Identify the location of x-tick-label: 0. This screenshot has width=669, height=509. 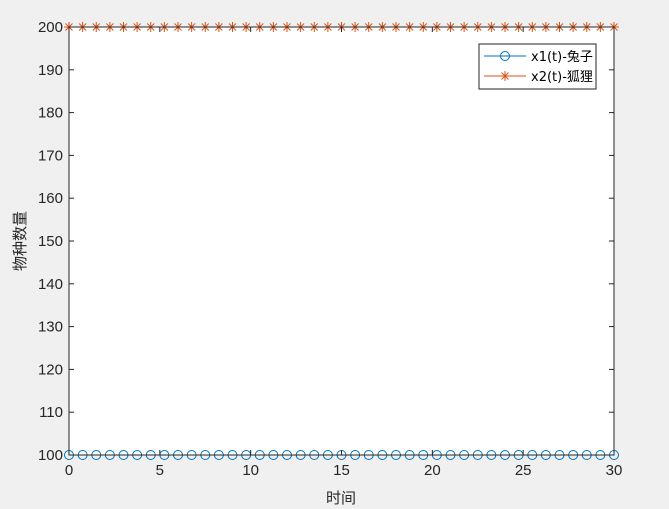
(69, 470).